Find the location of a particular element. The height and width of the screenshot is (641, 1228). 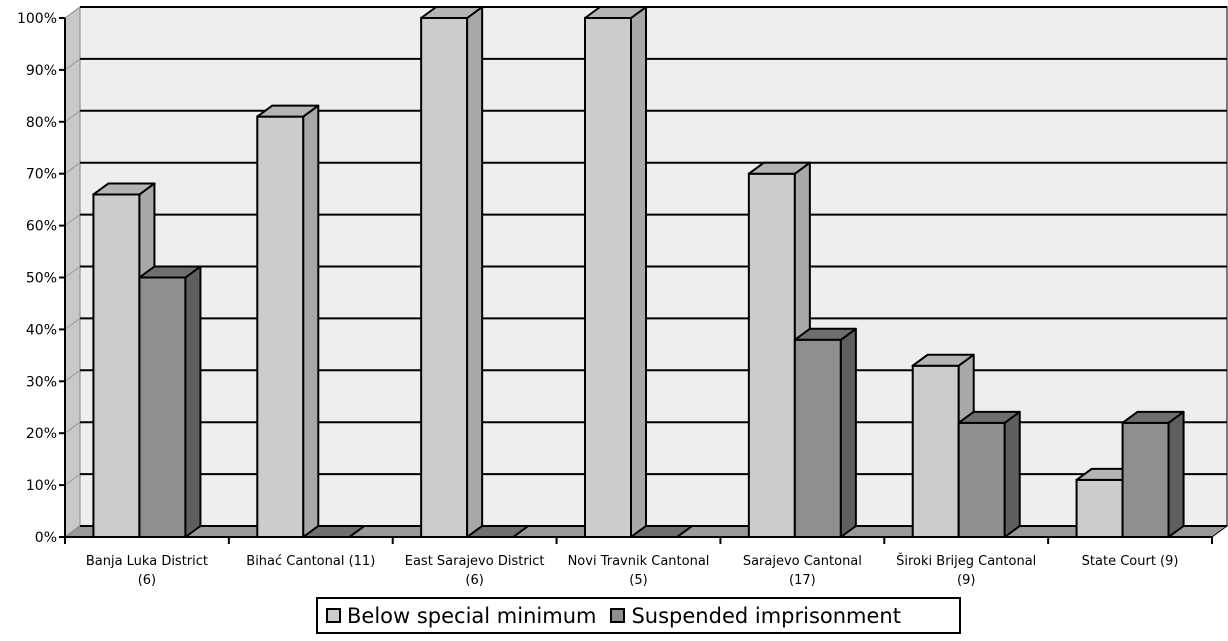

x-tick-label: Banja Luka District is located at coordinates (147, 561).